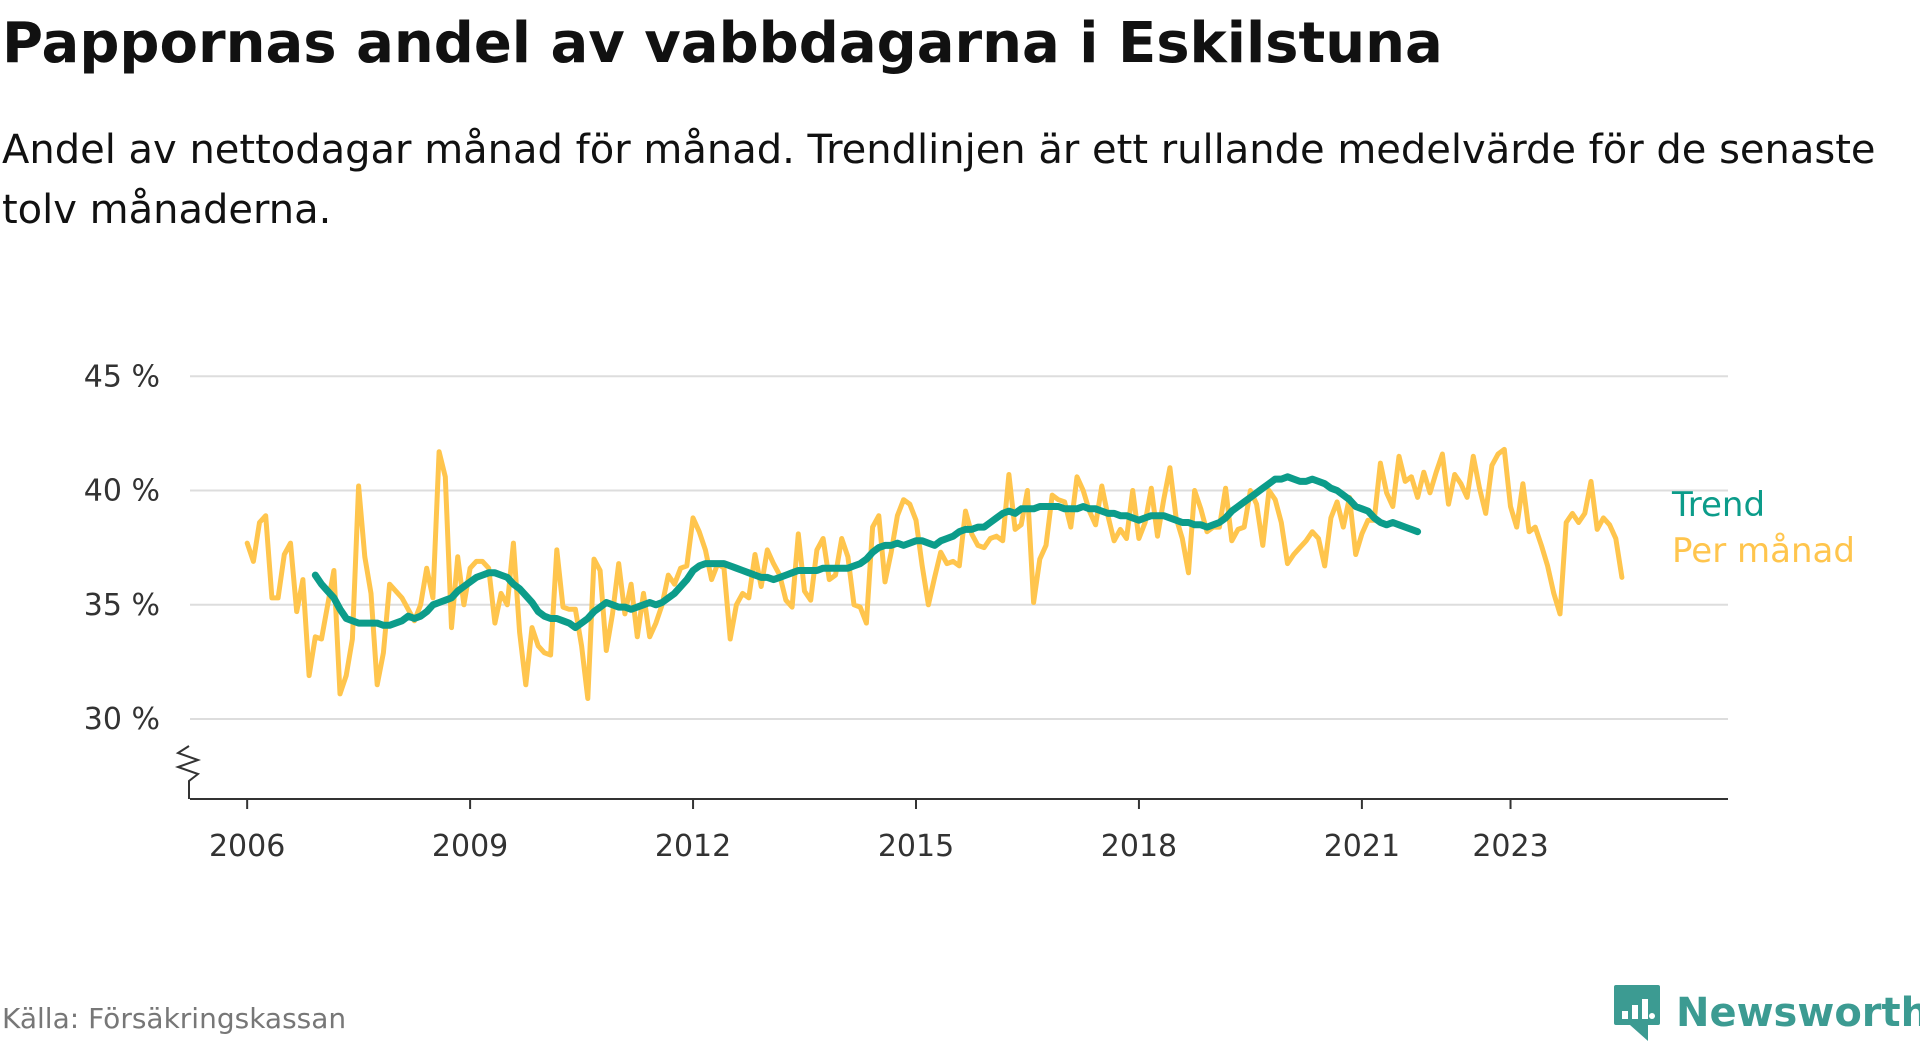  What do you see at coordinates (866, 552) in the screenshot?
I see `trend-line` at bounding box center [866, 552].